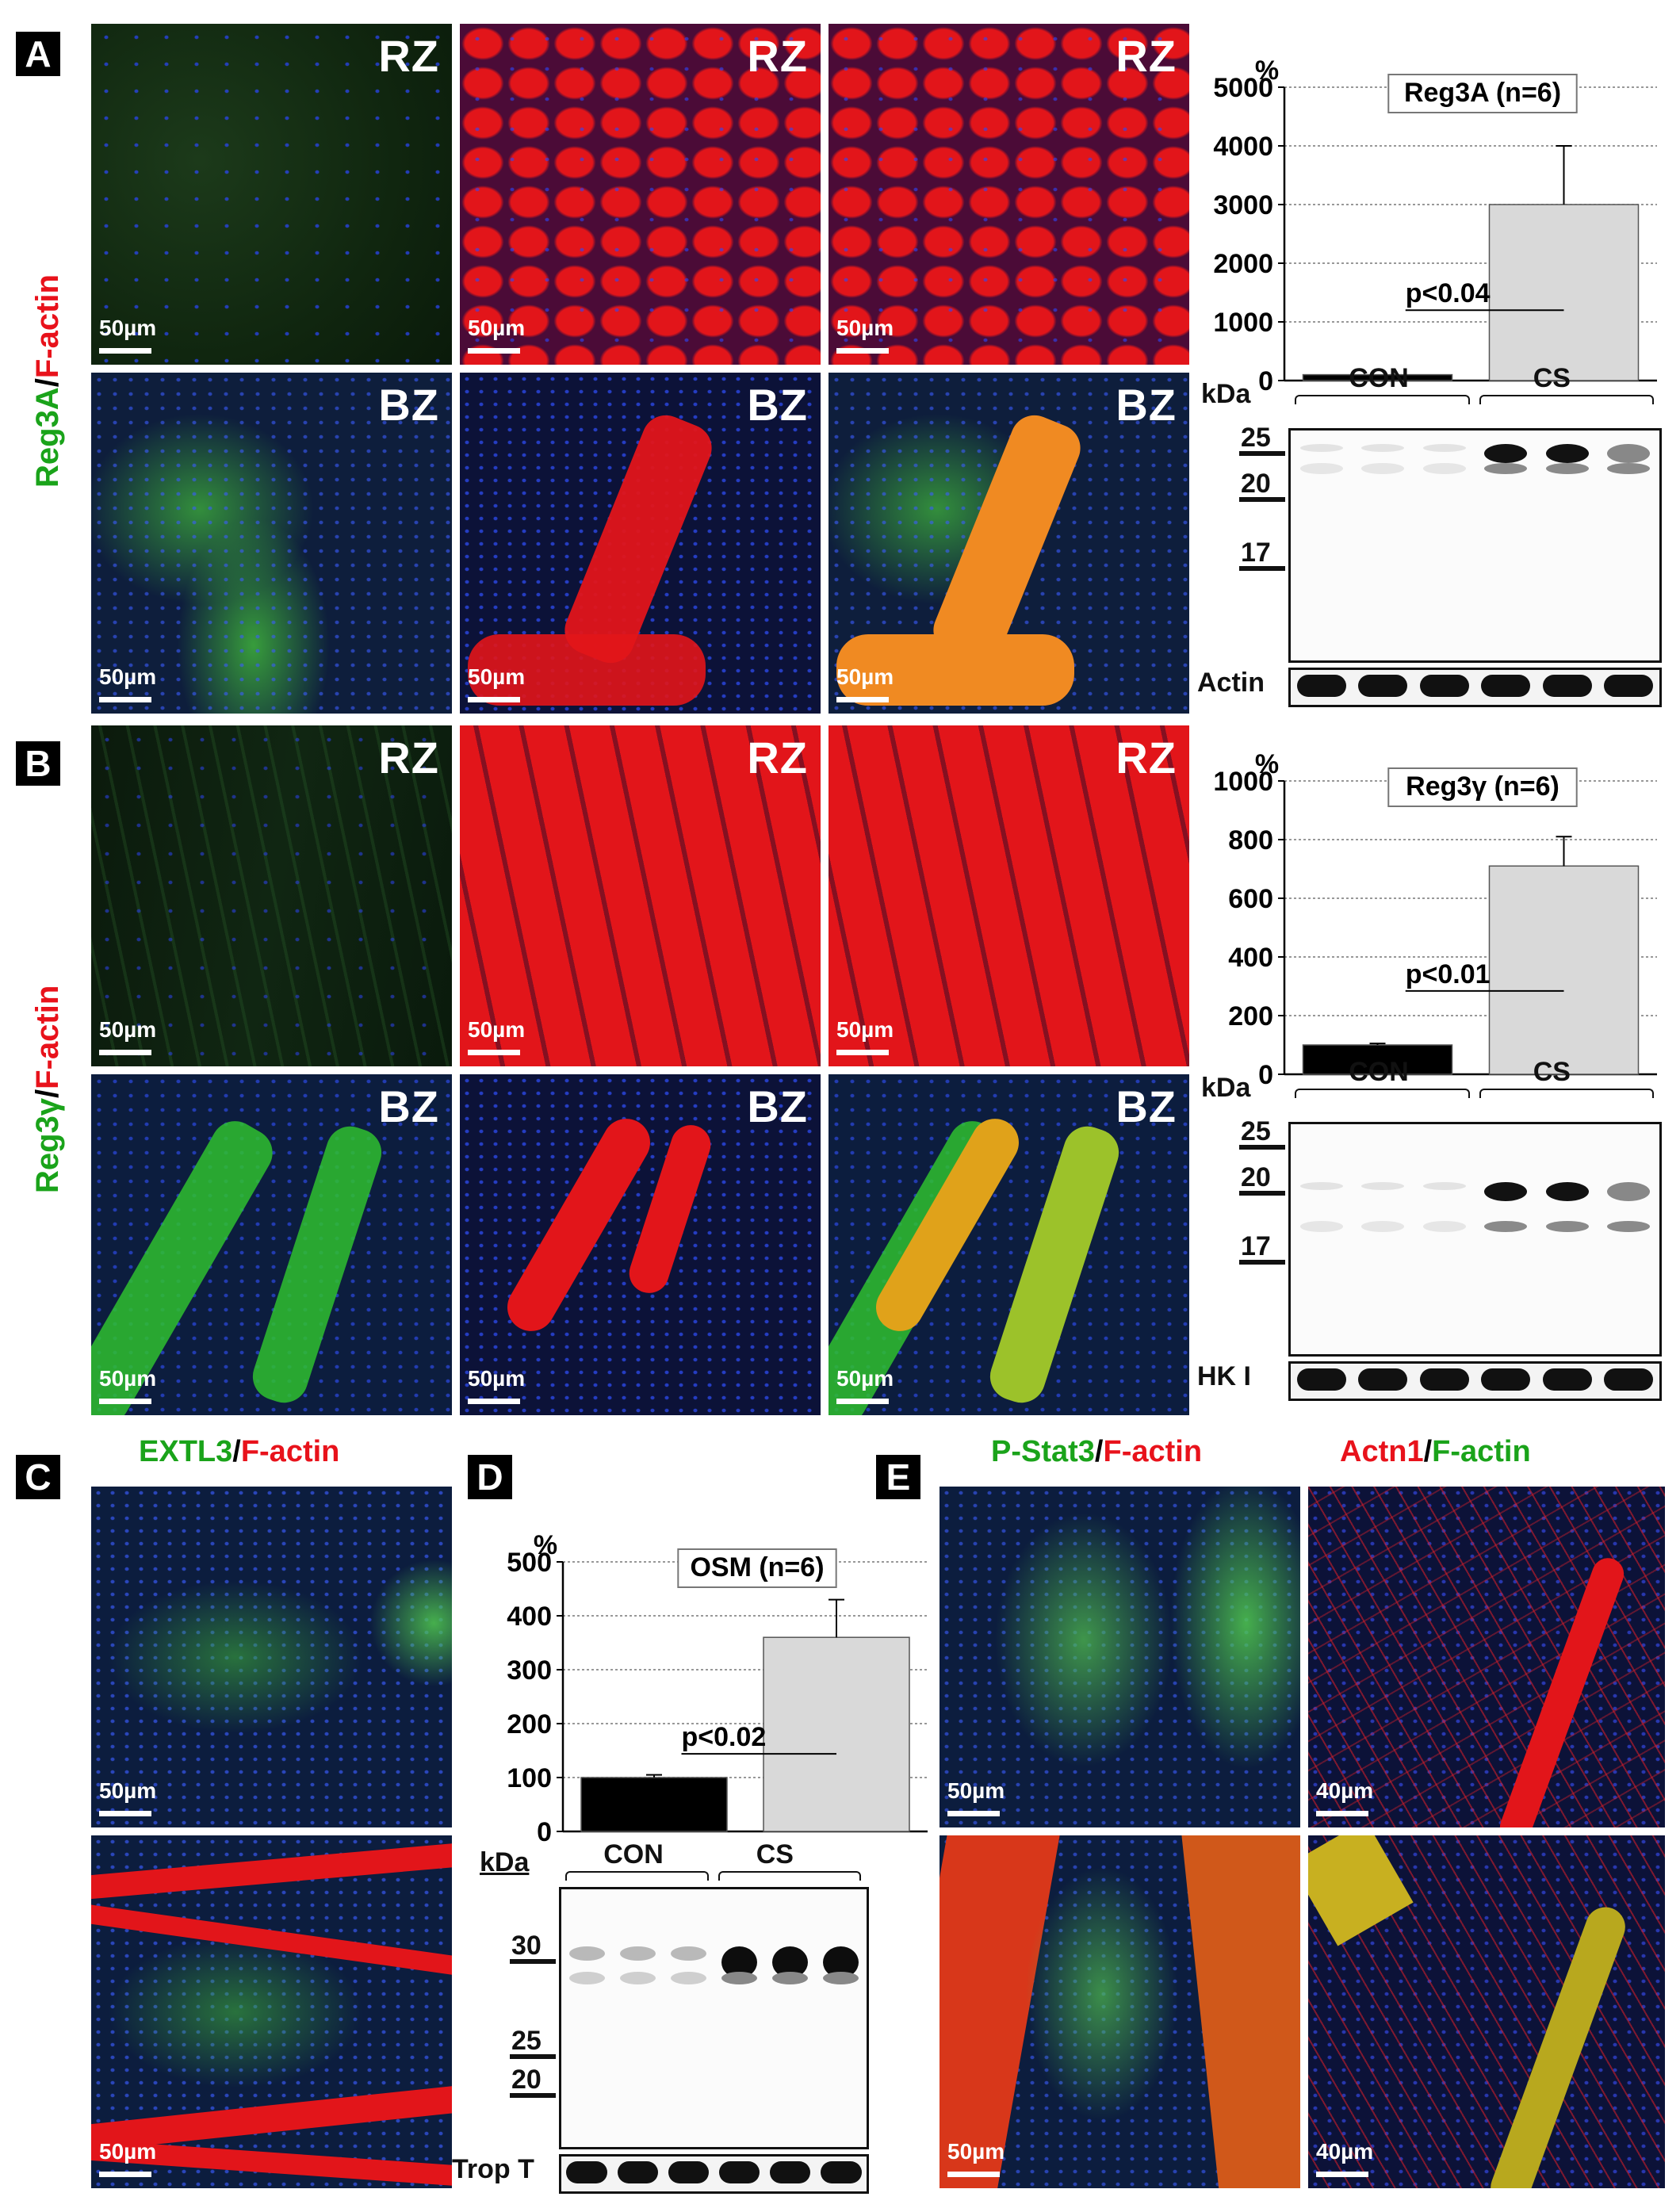 Image resolution: width=1680 pixels, height=2212 pixels. Describe the element at coordinates (1250, 899) in the screenshot. I see `y-tick-label: 600` at that location.